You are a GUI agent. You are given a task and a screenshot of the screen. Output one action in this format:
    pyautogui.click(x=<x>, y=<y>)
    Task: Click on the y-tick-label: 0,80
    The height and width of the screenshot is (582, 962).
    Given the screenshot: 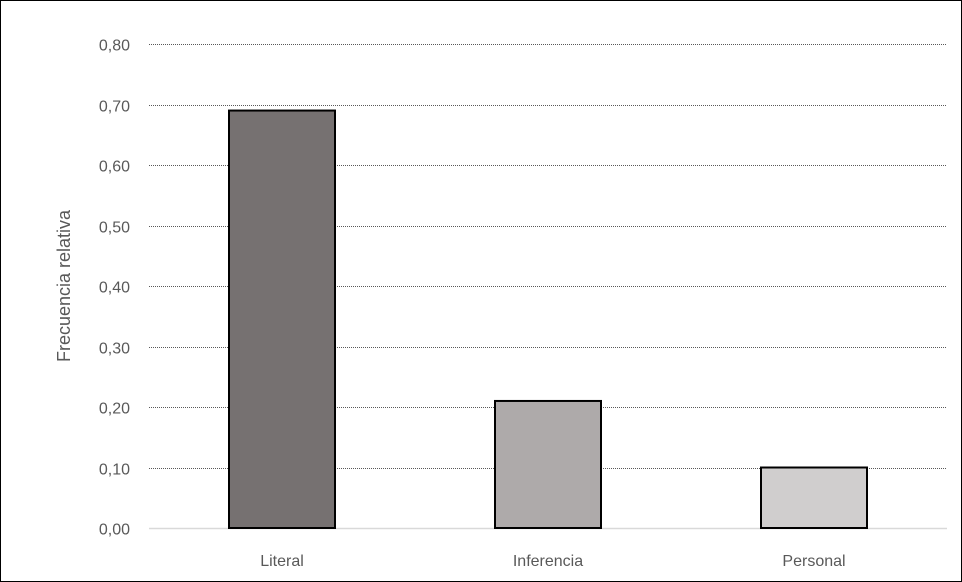 What is the action you would take?
    pyautogui.click(x=114, y=46)
    